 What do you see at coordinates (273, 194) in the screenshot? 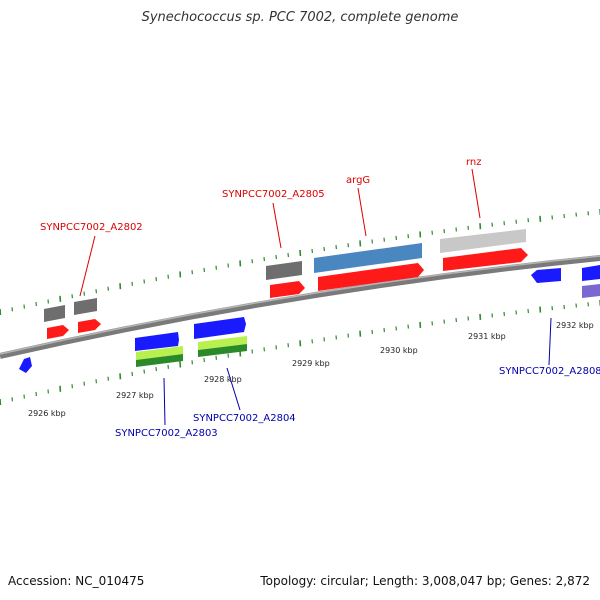
I see `label-a2805: SYNPCC7002_A2805` at bounding box center [273, 194].